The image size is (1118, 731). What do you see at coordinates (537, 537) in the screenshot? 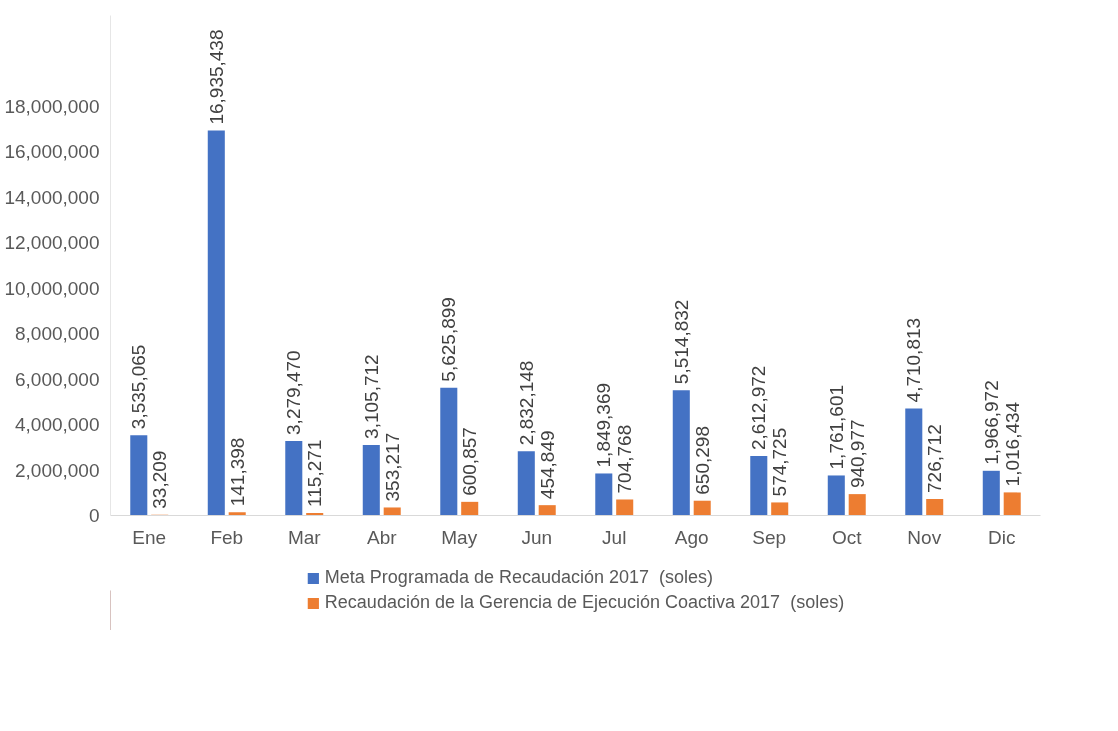
I see `x-tick-label: Jun` at bounding box center [537, 537].